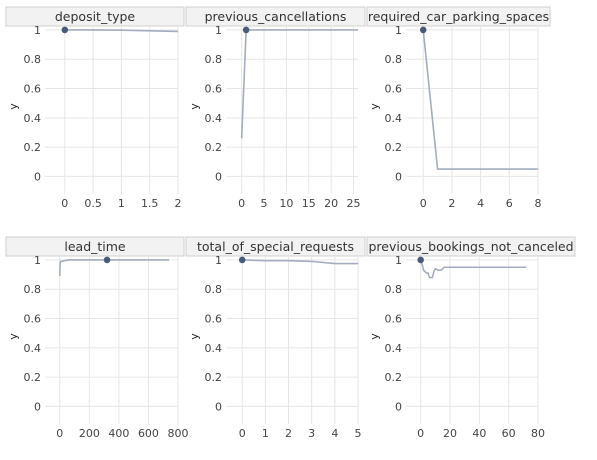  I want to click on panel-title: total_of_special_requests, so click(275, 246).